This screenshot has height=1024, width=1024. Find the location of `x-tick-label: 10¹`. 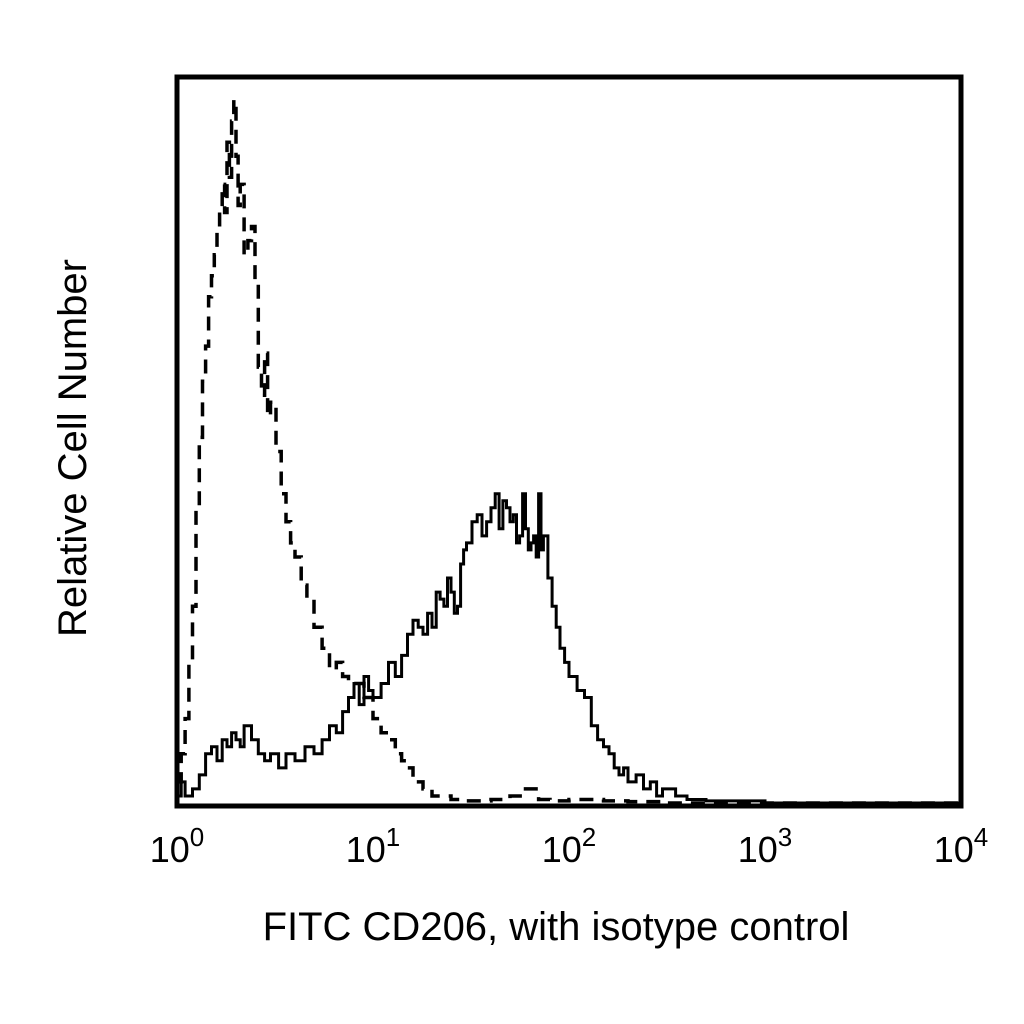

x-tick-label: 10¹ is located at coordinates (373, 846).